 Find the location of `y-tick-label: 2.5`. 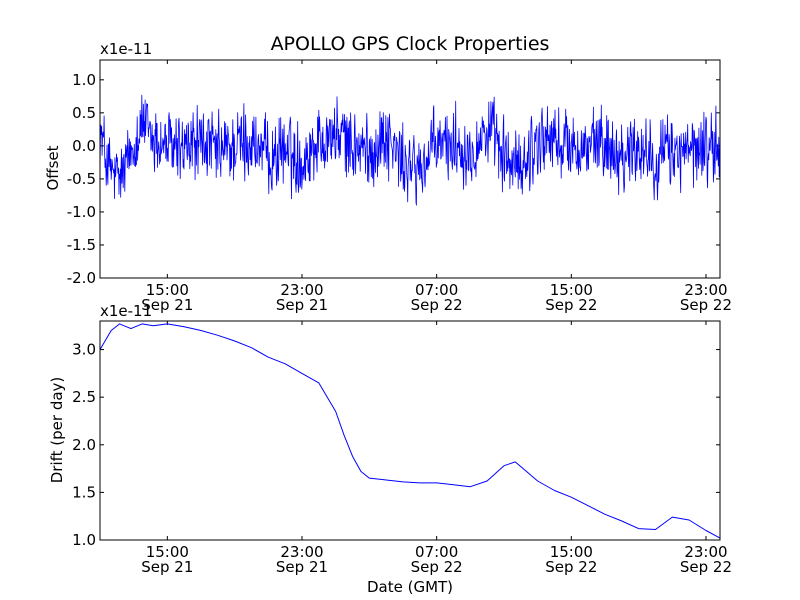

y-tick-label: 2.5 is located at coordinates (84, 397).